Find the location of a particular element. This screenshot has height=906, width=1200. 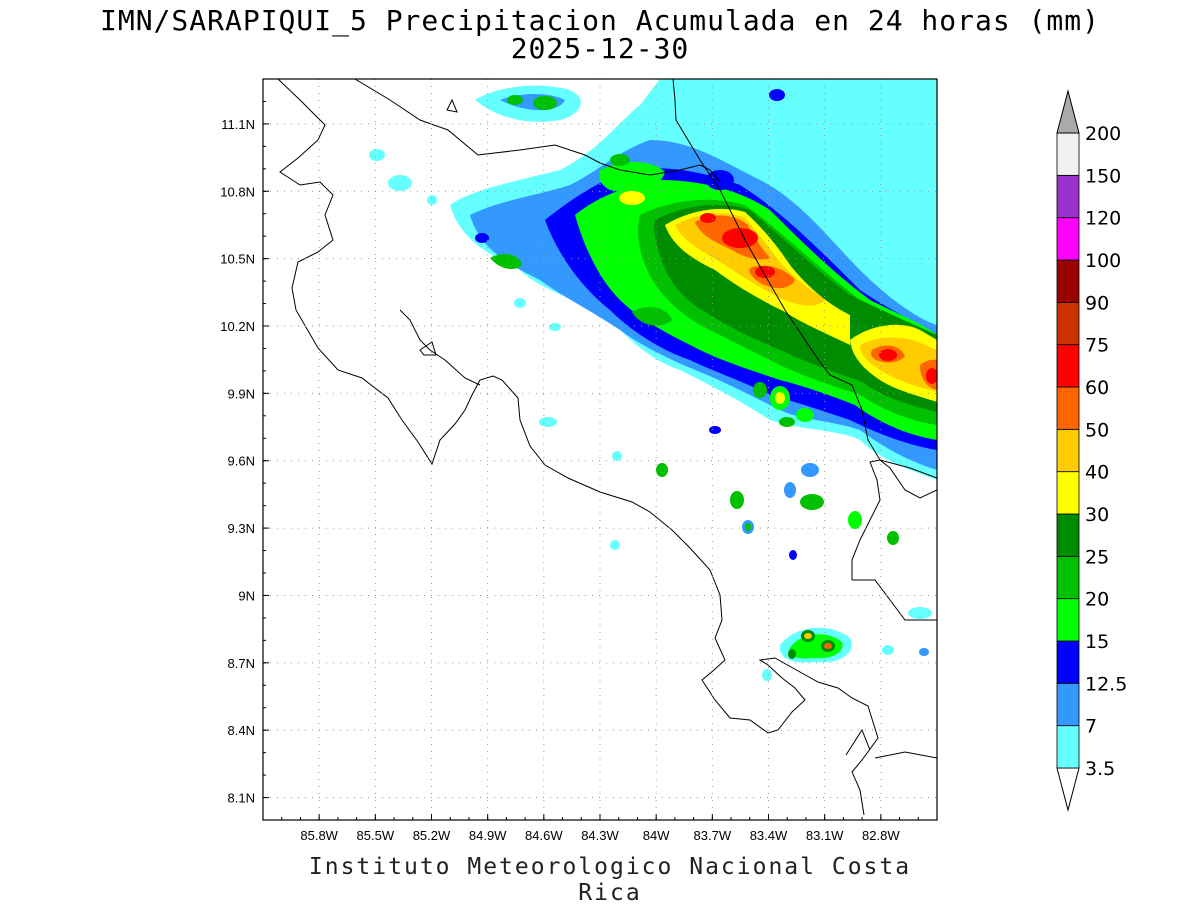

map-date: 2025-12-30 is located at coordinates (600, 48).